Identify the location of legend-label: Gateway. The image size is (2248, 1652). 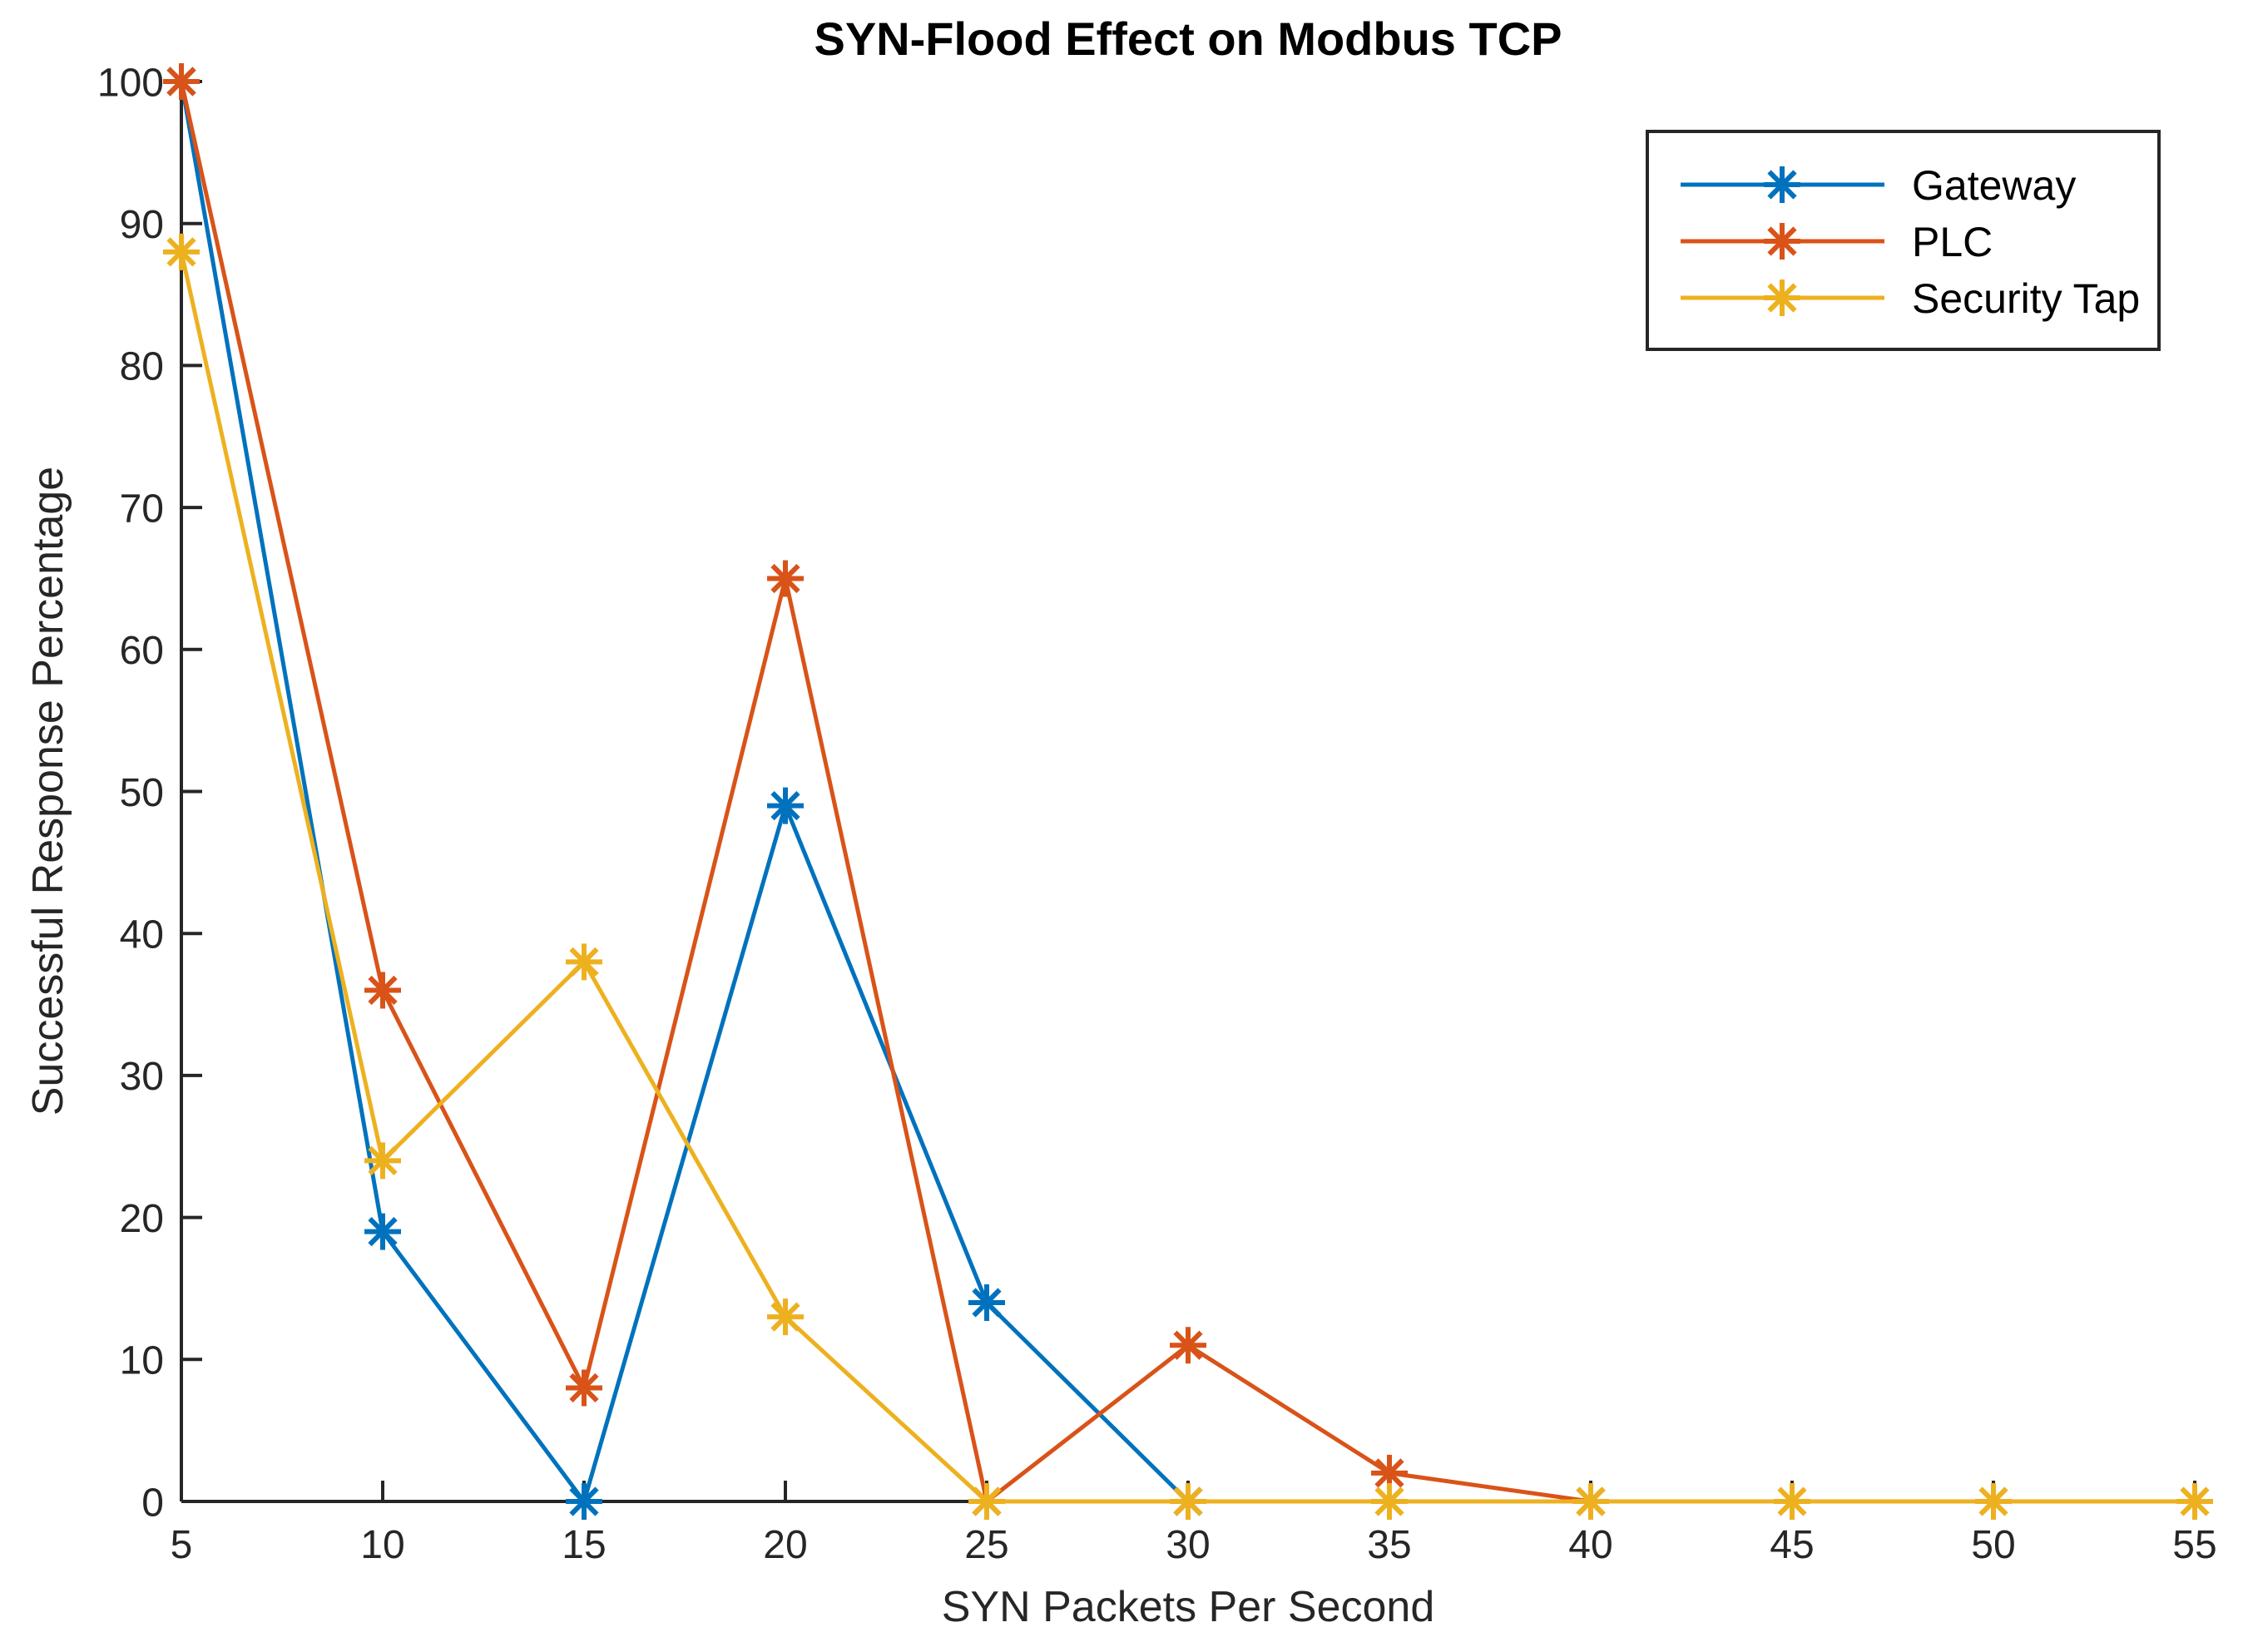
(1994, 185).